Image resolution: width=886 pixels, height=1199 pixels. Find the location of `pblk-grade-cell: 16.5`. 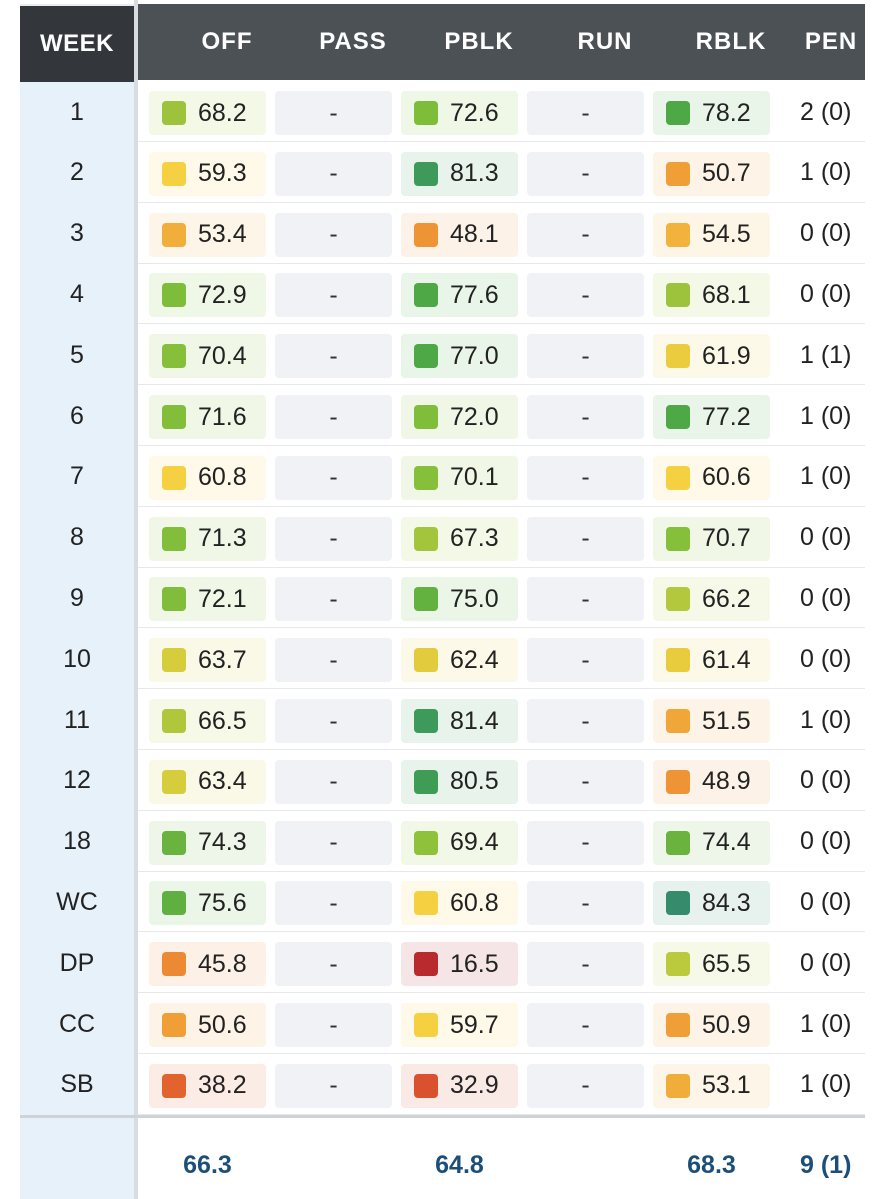

pblk-grade-cell: 16.5 is located at coordinates (459, 964).